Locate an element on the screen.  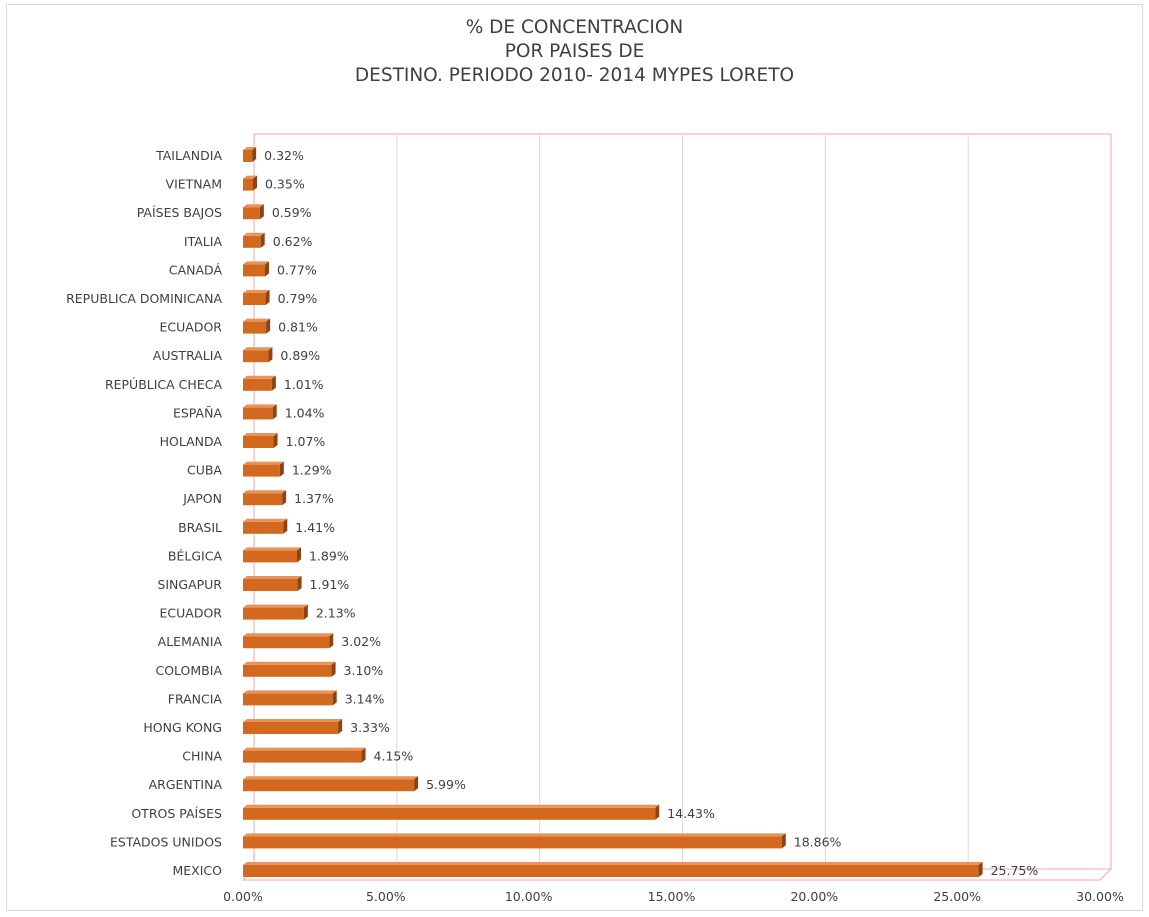
data-label: 0.59% is located at coordinates (292, 212).